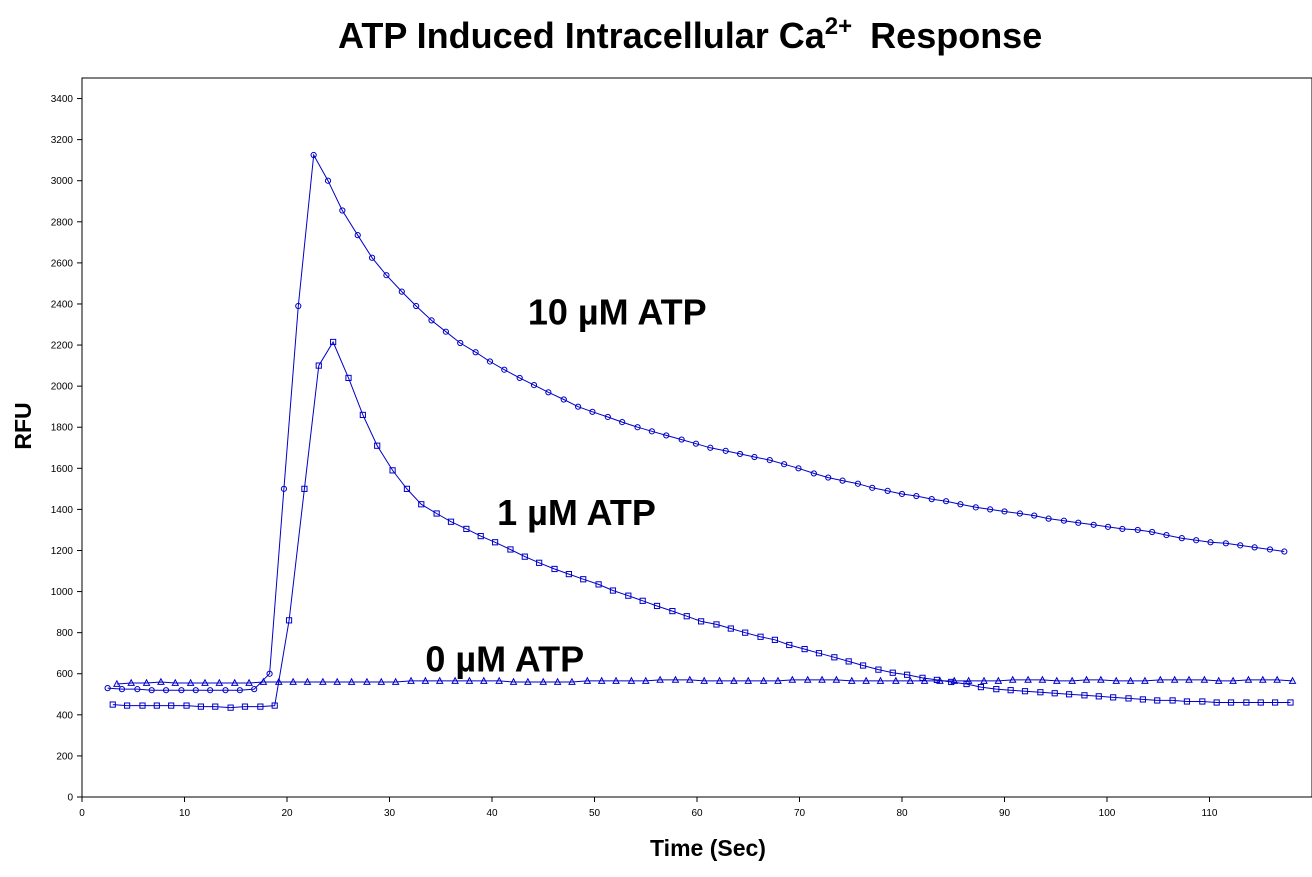  Describe the element at coordinates (704, 682) in the screenshot. I see `series-line` at that location.